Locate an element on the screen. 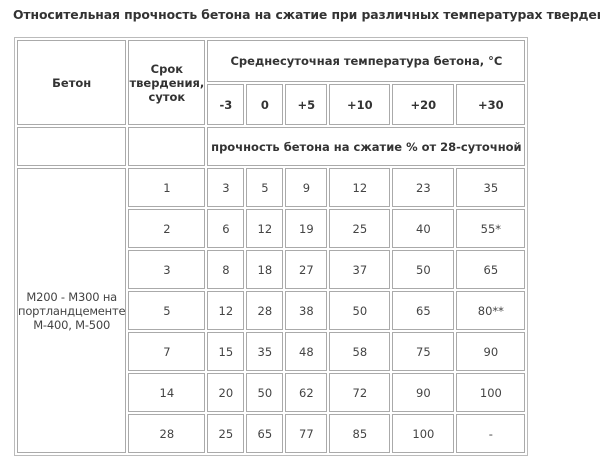 The image size is (600, 456). table-row: 5 12 28 38 50 65 80** is located at coordinates (271, 310).